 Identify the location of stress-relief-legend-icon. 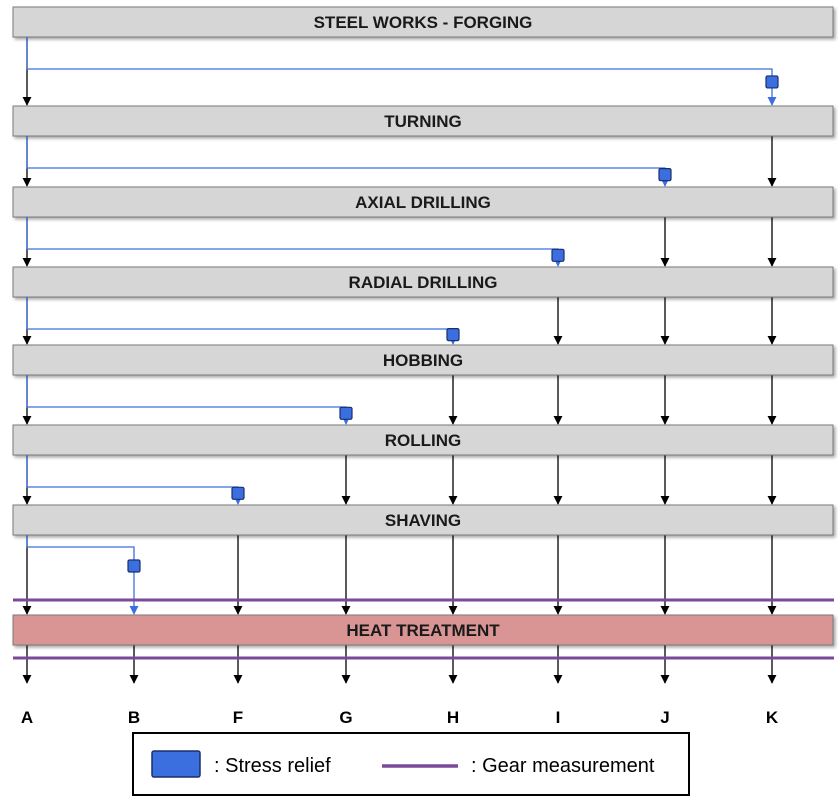
(176, 764).